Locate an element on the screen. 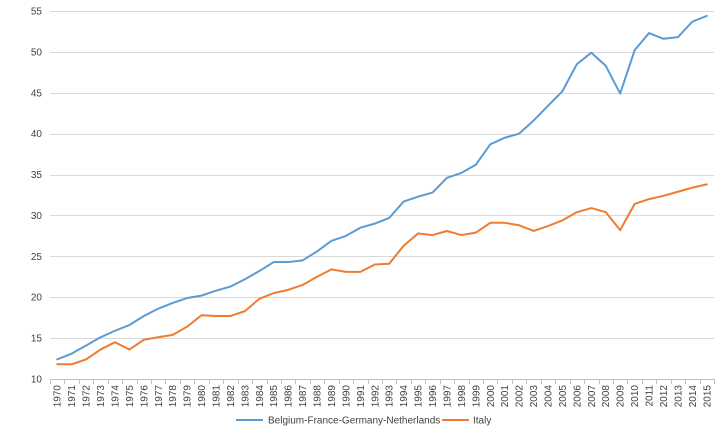 This screenshot has height=436, width=727. x-tick-label: 1981 is located at coordinates (217, 396).